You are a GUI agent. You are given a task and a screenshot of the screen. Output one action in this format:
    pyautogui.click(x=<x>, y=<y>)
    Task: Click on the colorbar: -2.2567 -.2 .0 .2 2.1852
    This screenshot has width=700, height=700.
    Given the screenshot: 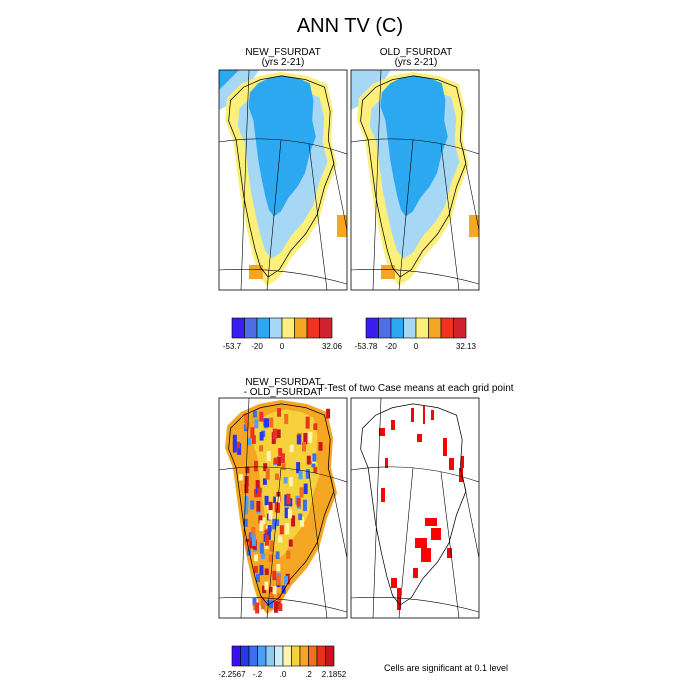 What is the action you would take?
    pyautogui.click(x=282, y=662)
    